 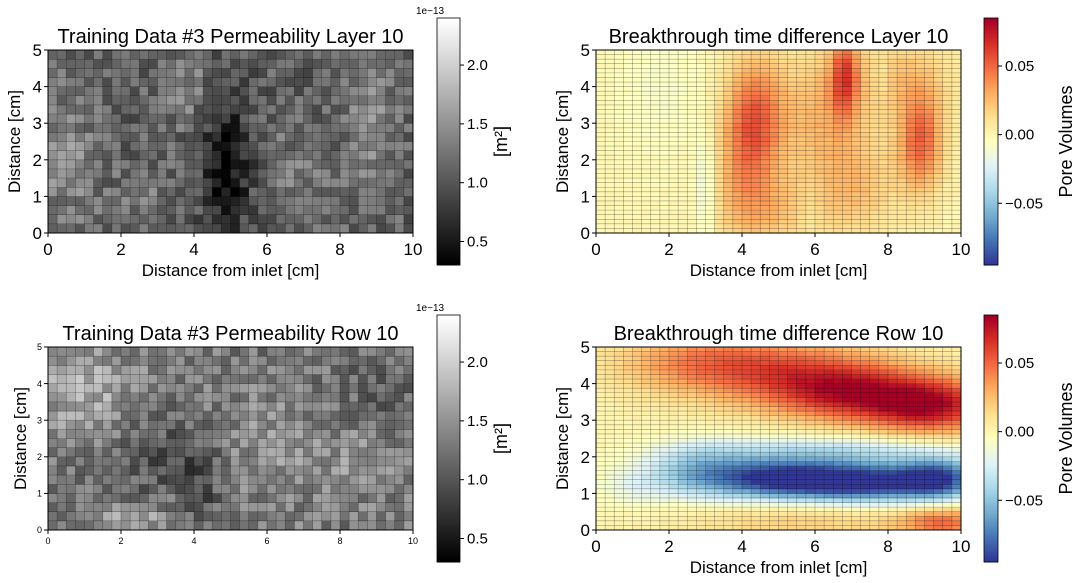 What do you see at coordinates (37, 196) in the screenshot?
I see `y-tick-label: 1` at bounding box center [37, 196].